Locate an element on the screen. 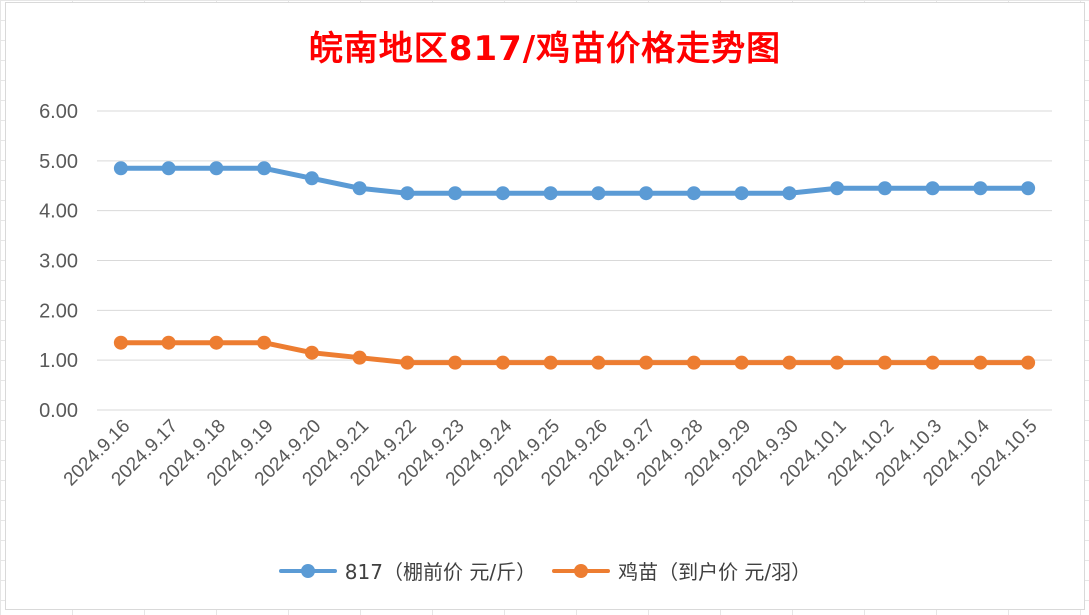  y-tick-label: 3.00 is located at coordinates (58, 262).